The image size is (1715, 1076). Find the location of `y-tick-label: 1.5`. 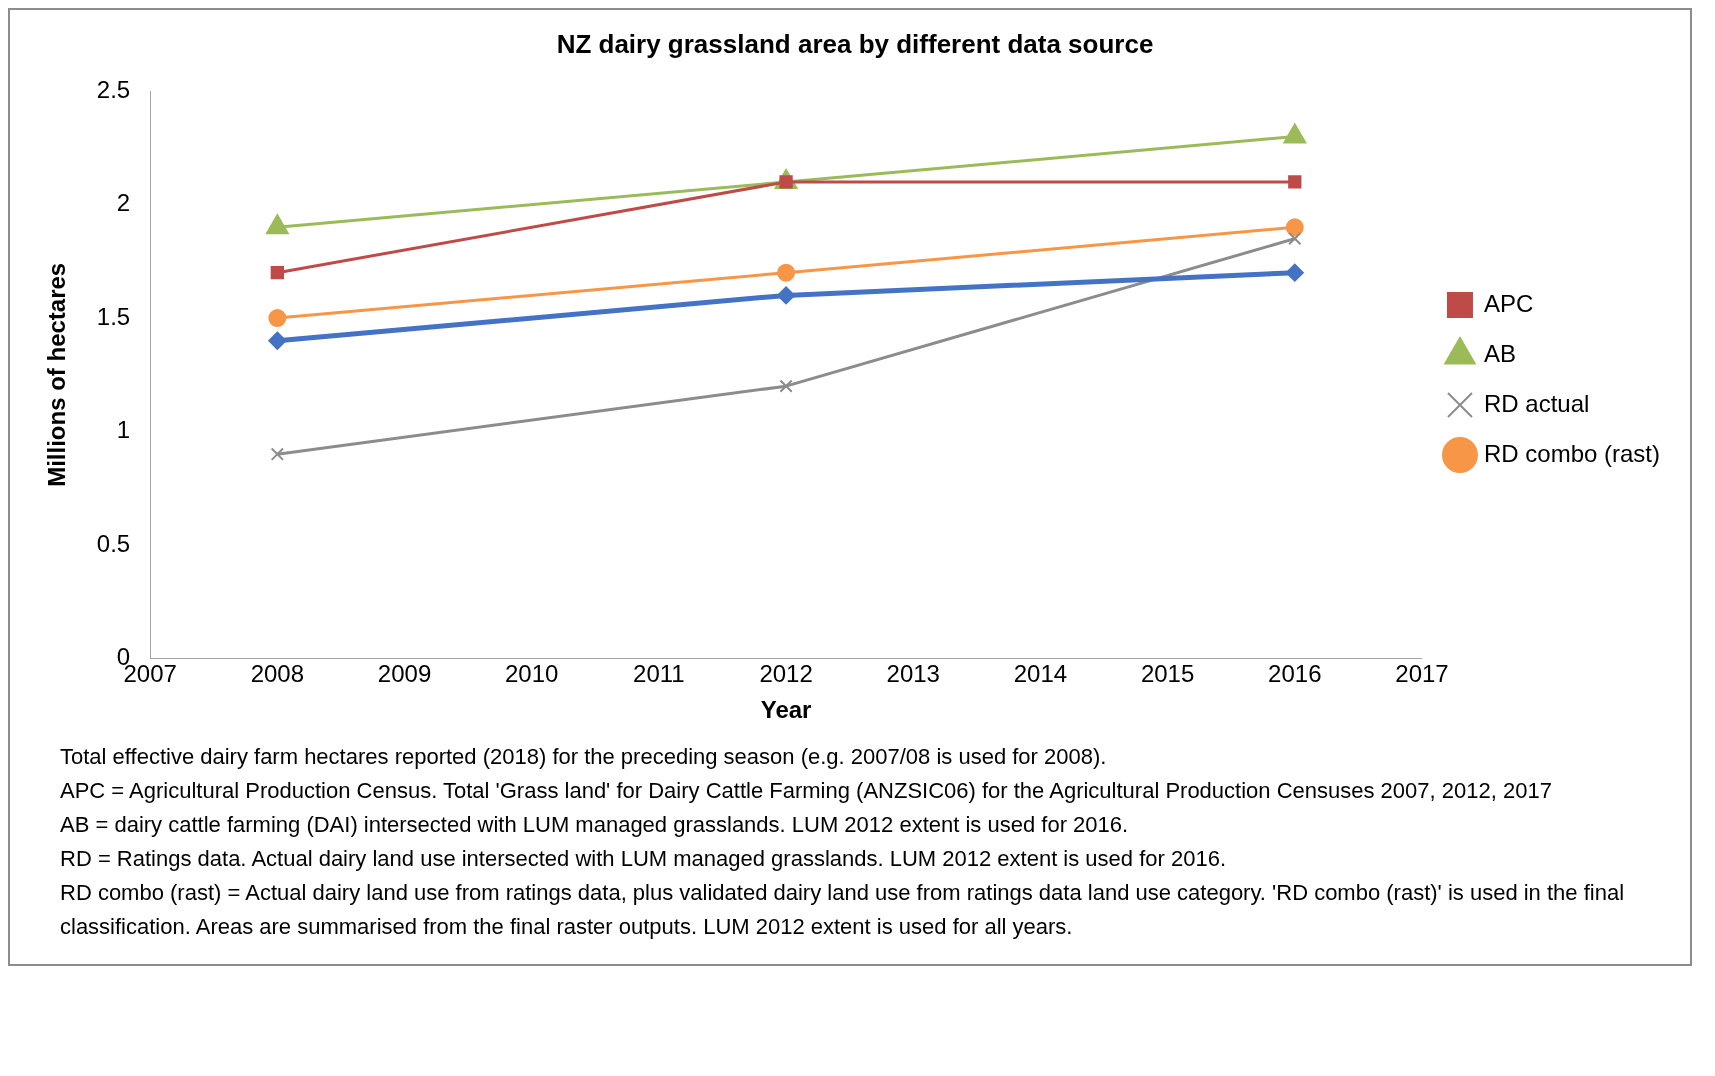

y-tick-label: 1.5 is located at coordinates (113, 316).